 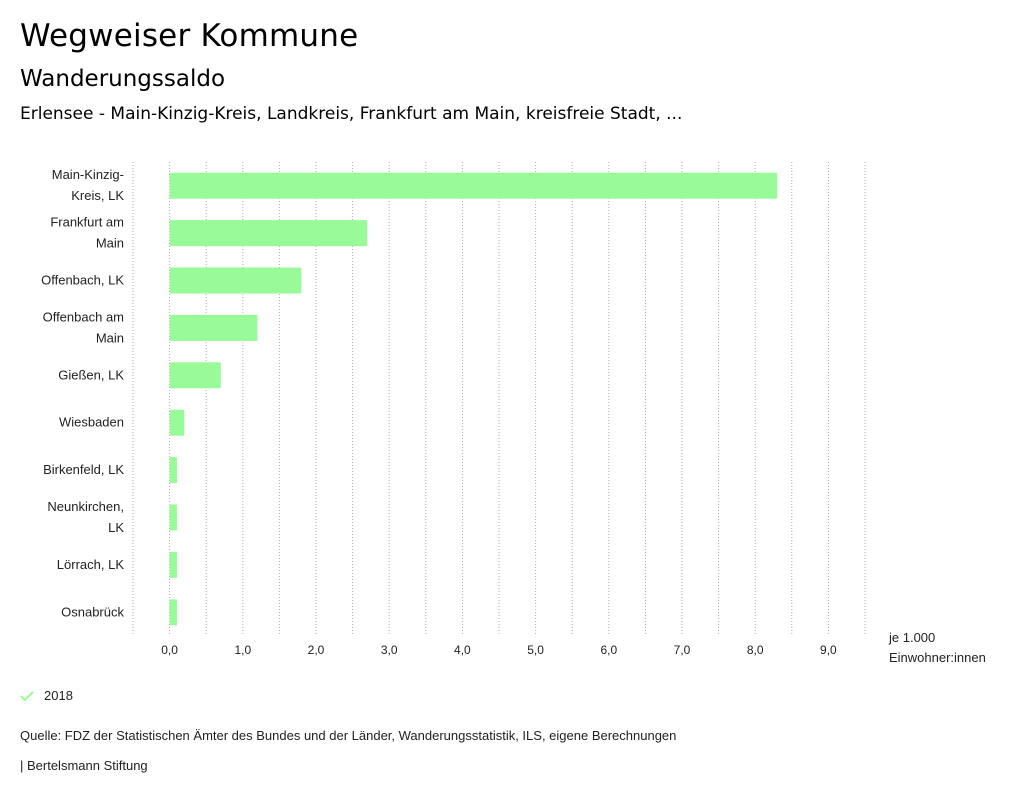 I want to click on legend: 2018, so click(x=46, y=695).